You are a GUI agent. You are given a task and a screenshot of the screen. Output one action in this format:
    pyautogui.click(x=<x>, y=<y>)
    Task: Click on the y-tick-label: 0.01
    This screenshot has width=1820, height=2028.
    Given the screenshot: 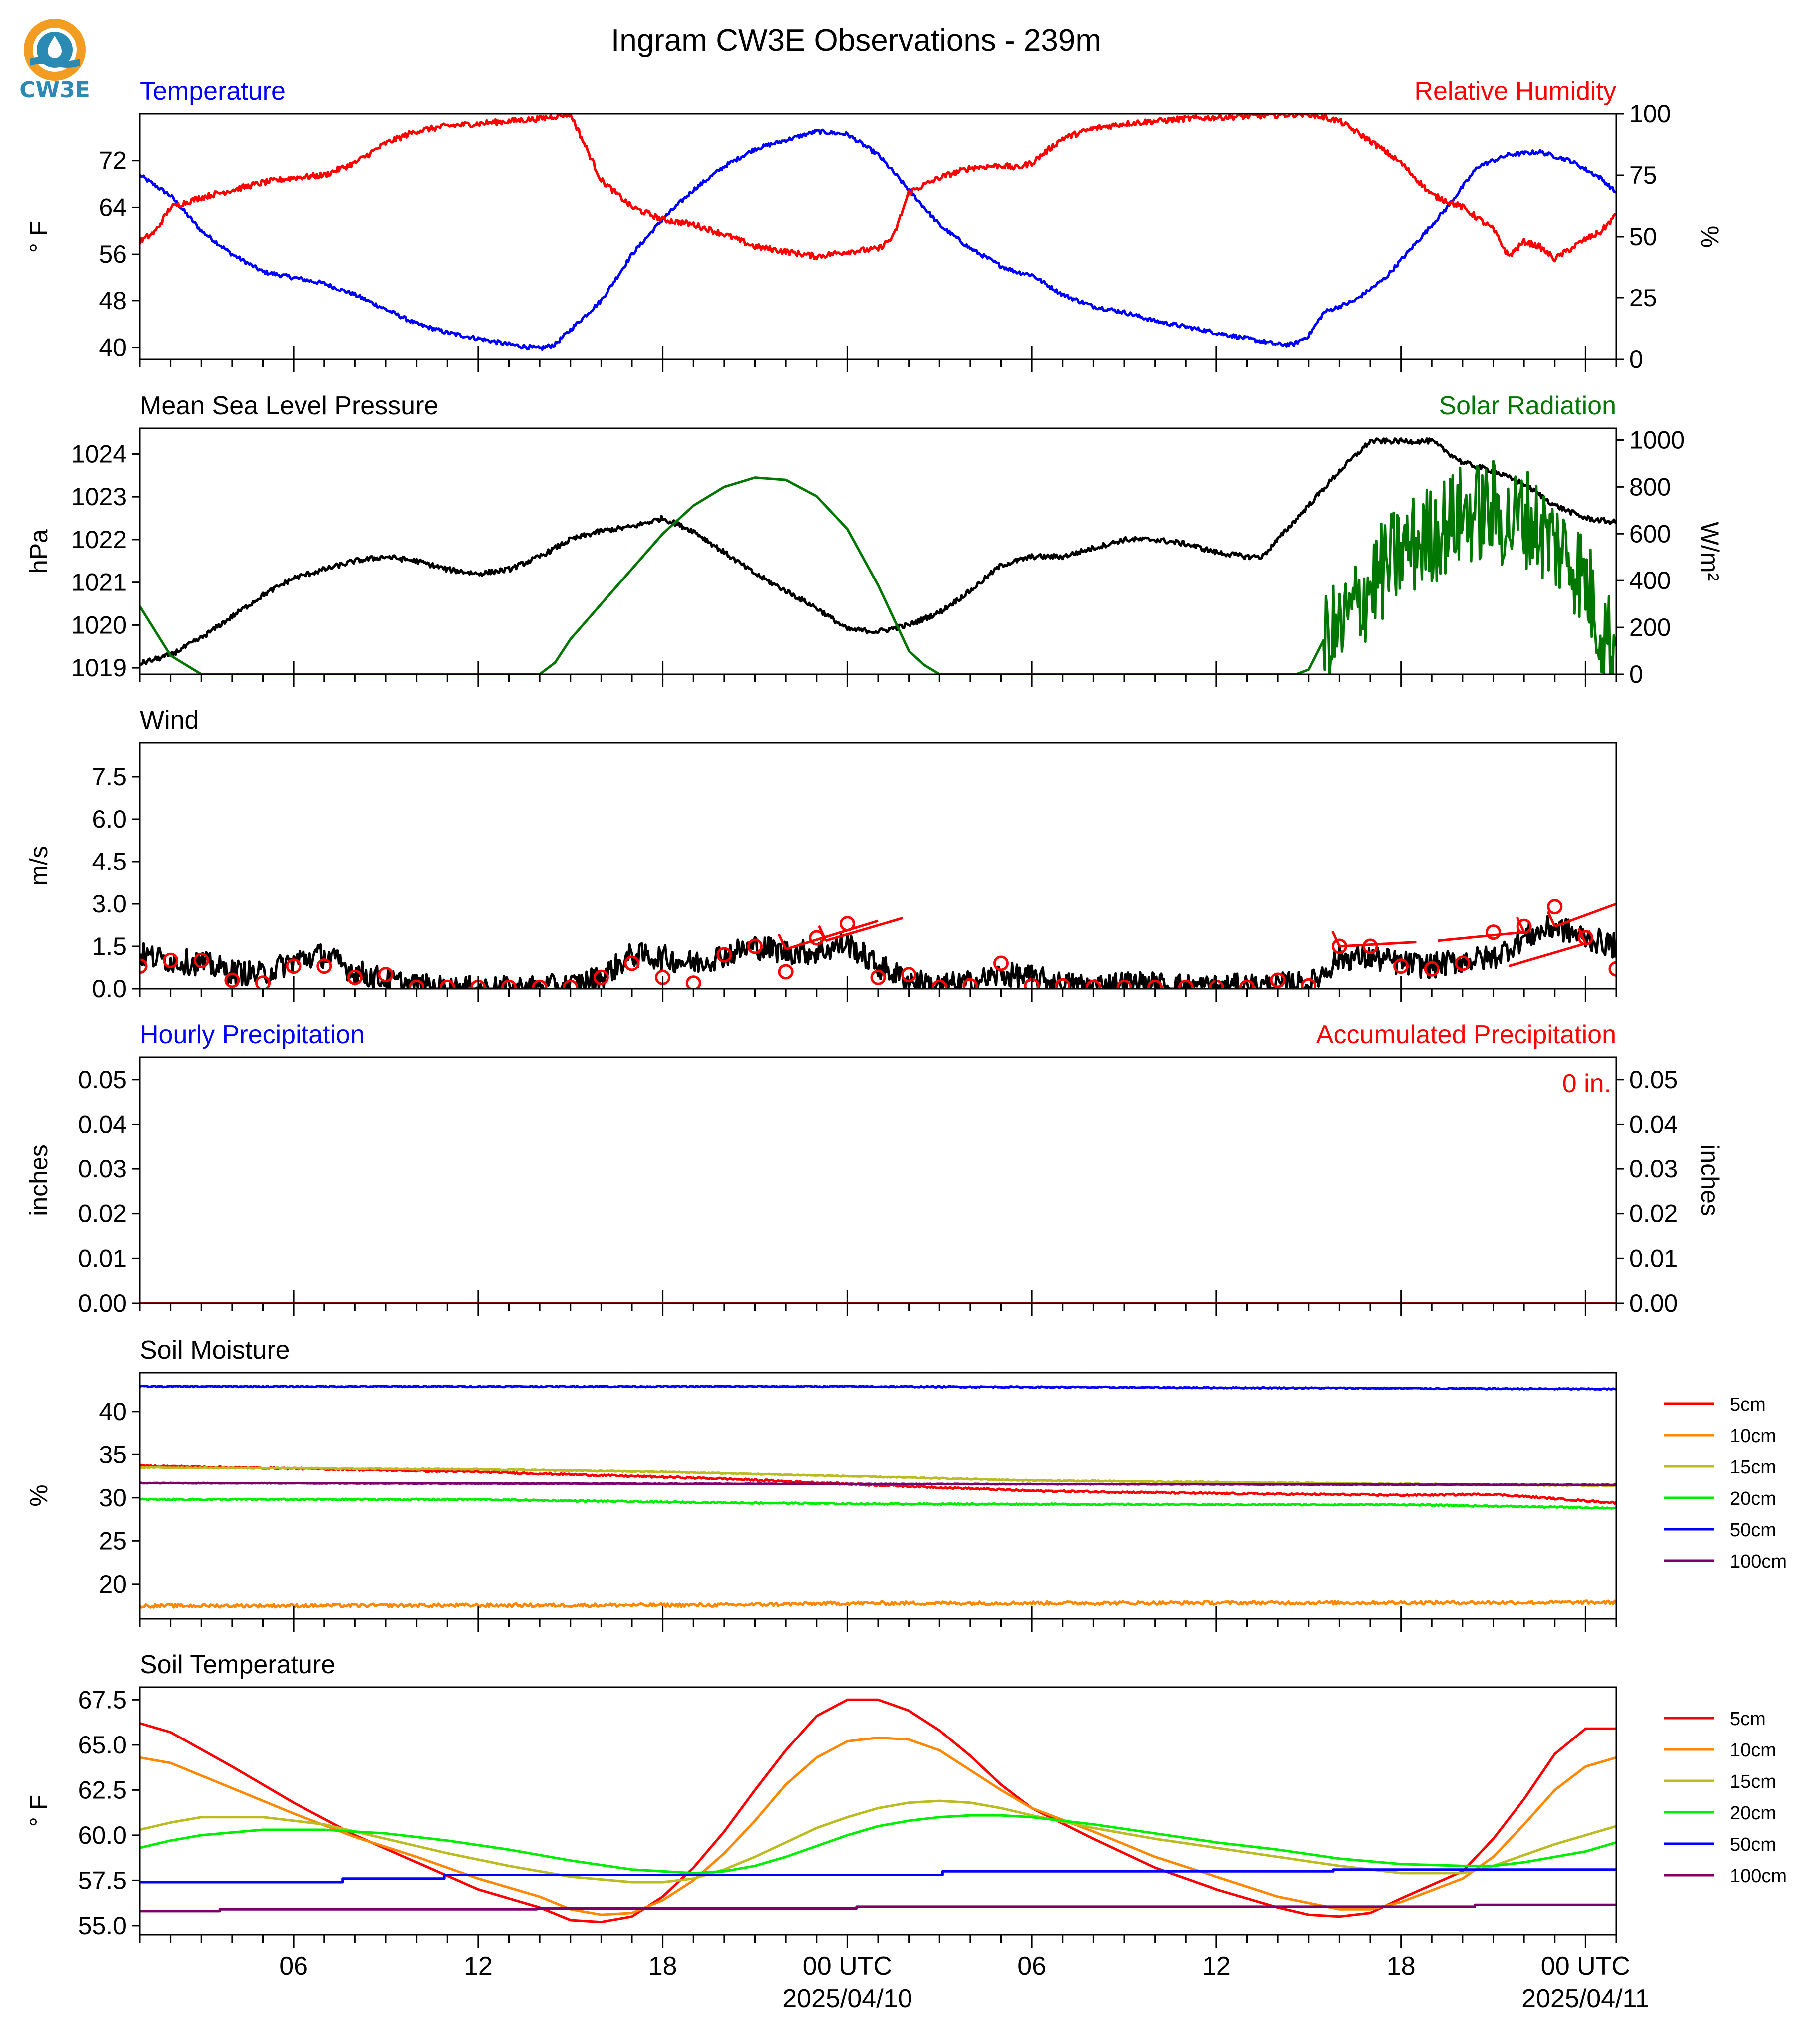 What is the action you would take?
    pyautogui.click(x=102, y=1258)
    